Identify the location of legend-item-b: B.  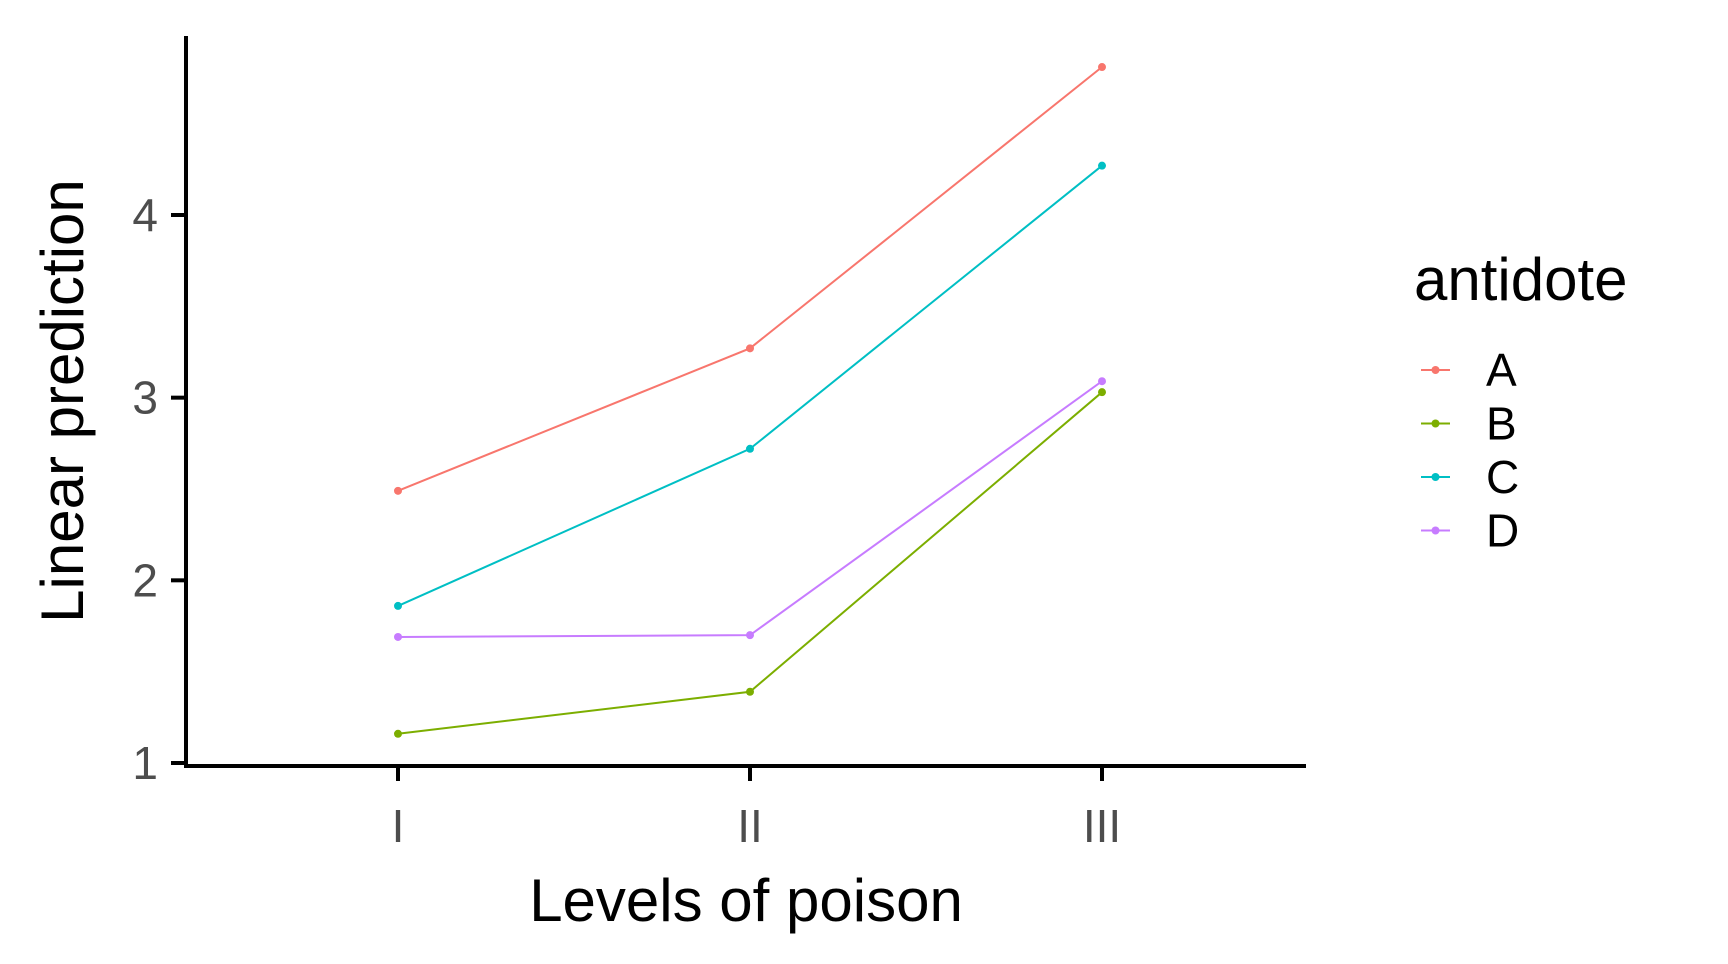
(1469, 424).